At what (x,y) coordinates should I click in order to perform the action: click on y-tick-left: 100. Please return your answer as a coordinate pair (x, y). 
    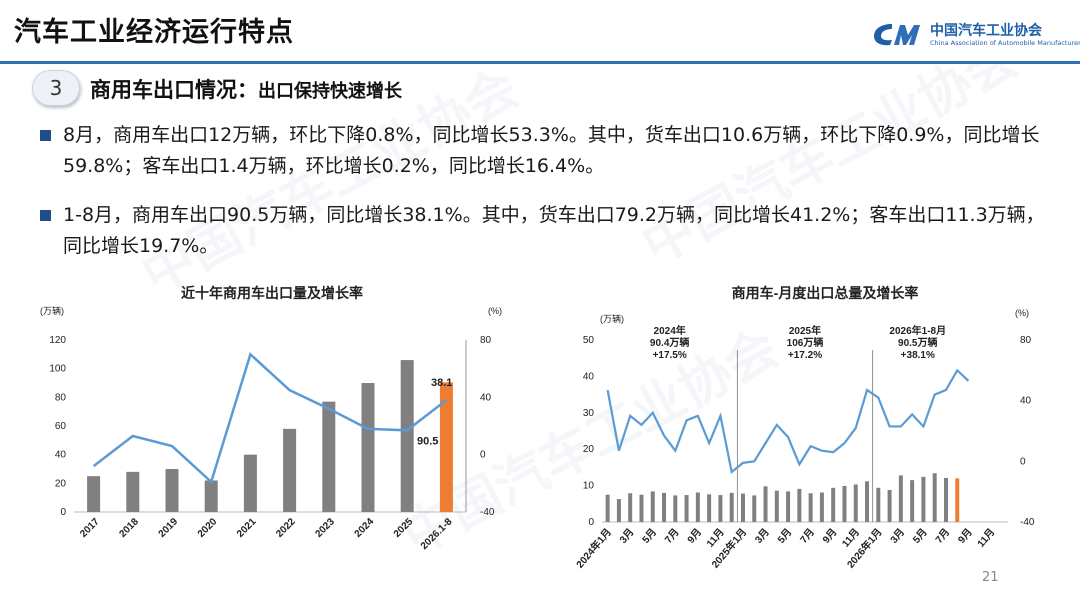
    Looking at the image, I should click on (57, 369).